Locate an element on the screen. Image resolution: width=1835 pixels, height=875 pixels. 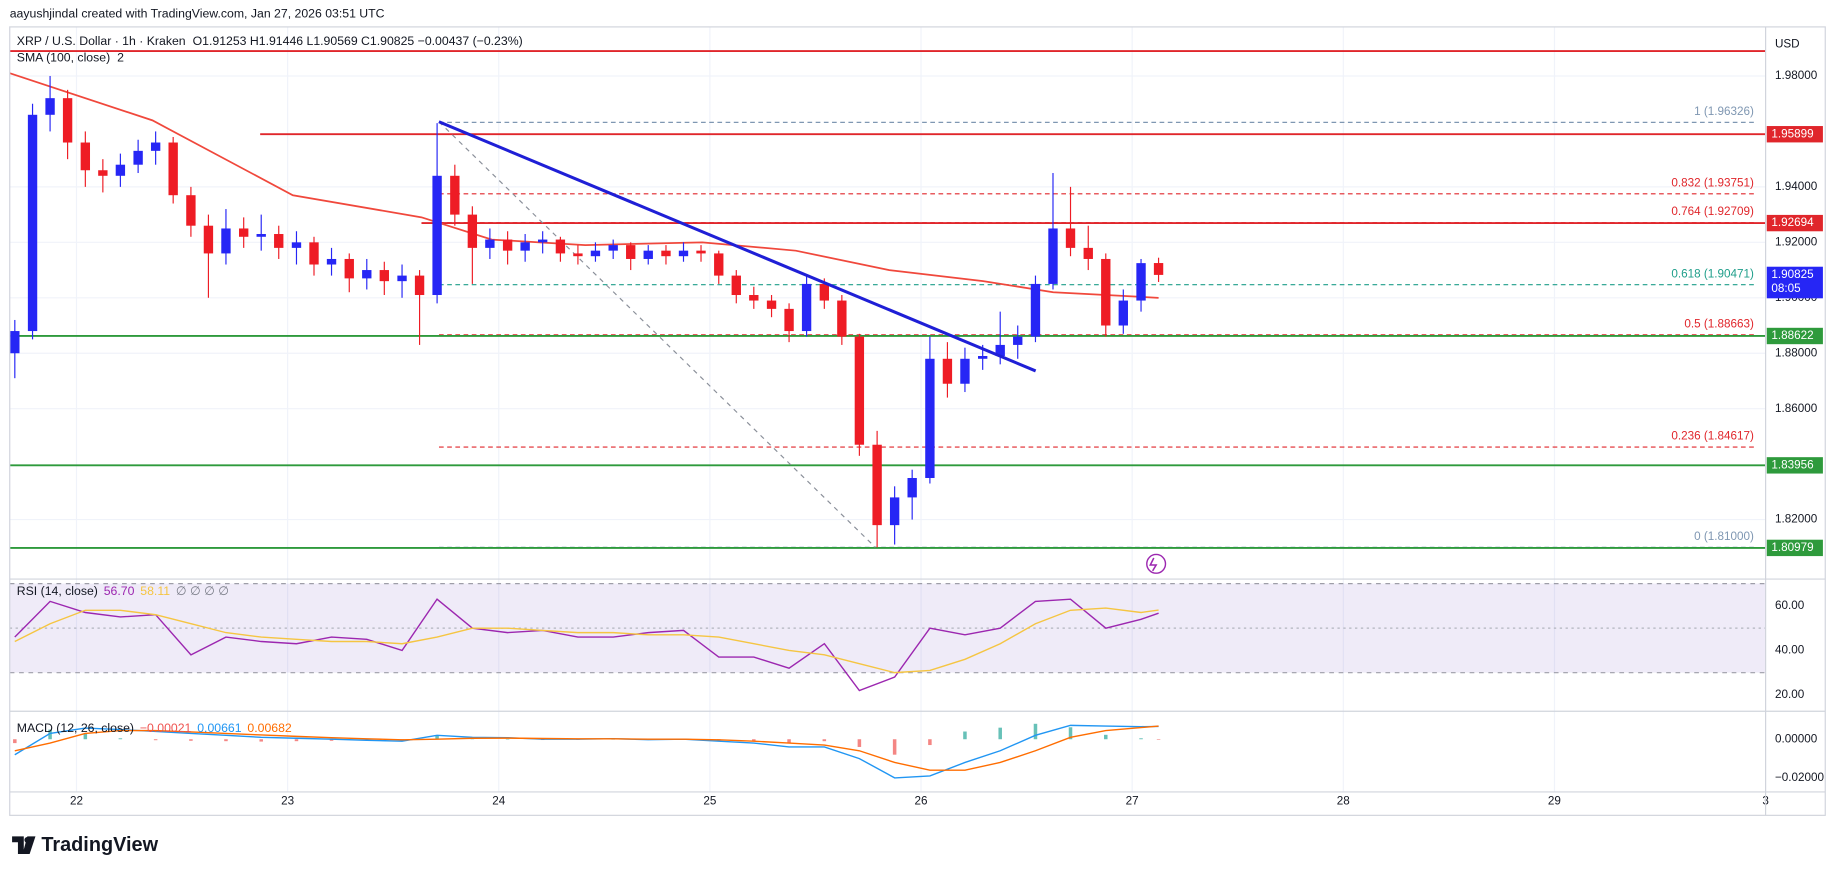
fib-diagonal is located at coordinates (657, 334).